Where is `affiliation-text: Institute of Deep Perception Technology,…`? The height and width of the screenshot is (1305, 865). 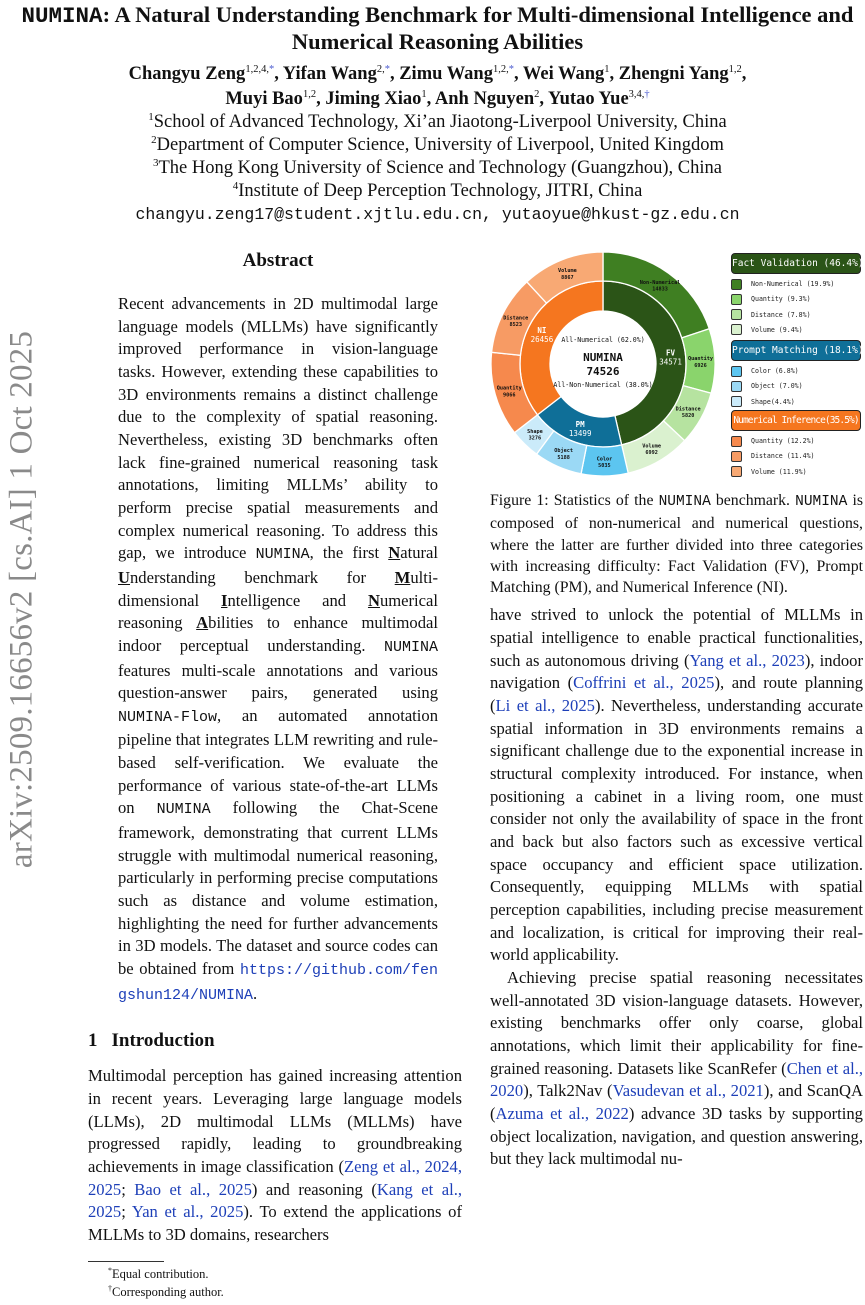
affiliation-text: Institute of Deep Perception Technology,… is located at coordinates (440, 191).